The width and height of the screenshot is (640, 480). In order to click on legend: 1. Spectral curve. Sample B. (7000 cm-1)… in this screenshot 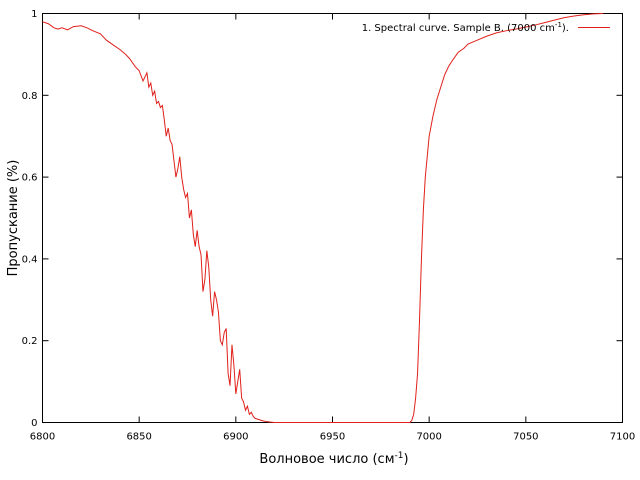, I will do `click(486, 27)`.